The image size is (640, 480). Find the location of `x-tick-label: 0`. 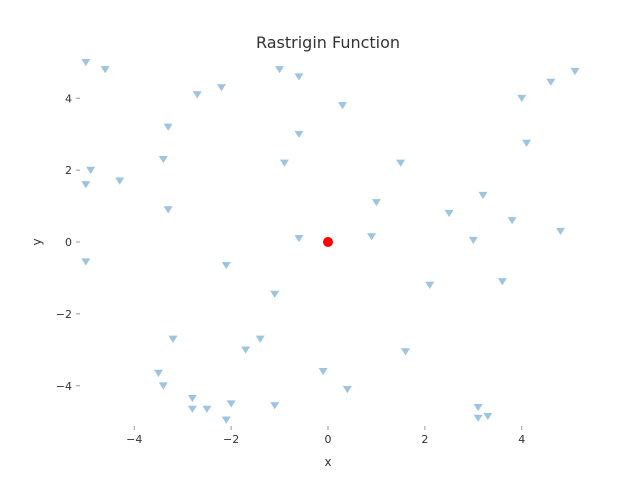

x-tick-label: 0 is located at coordinates (328, 439).